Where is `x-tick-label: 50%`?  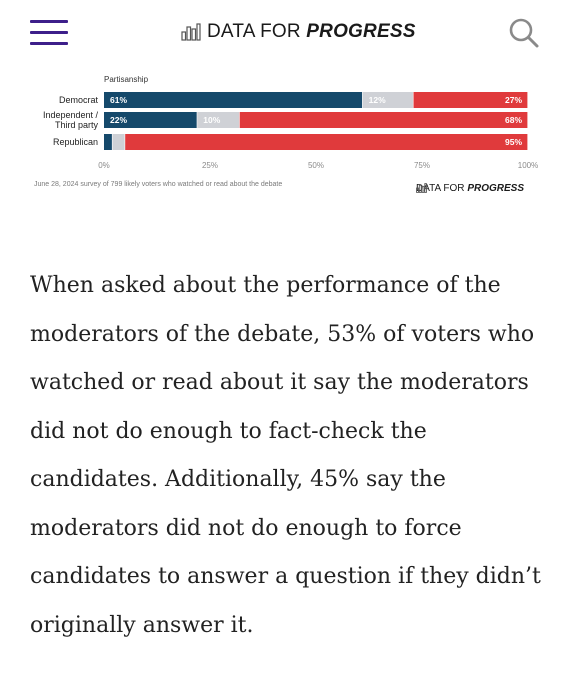 x-tick-label: 50% is located at coordinates (316, 165).